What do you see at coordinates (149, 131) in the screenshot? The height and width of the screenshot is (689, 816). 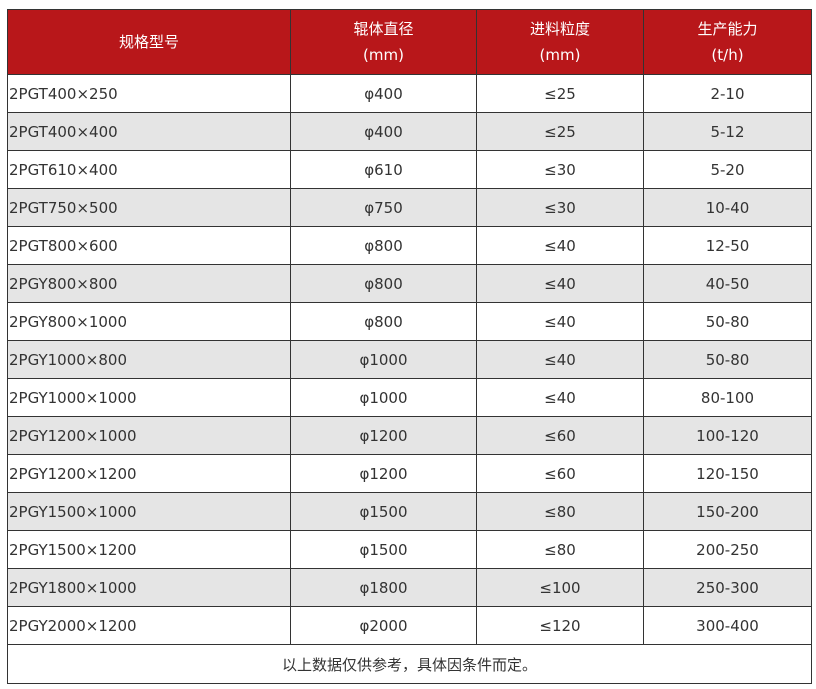 I see `cell-model: 2PGT400×400` at bounding box center [149, 131].